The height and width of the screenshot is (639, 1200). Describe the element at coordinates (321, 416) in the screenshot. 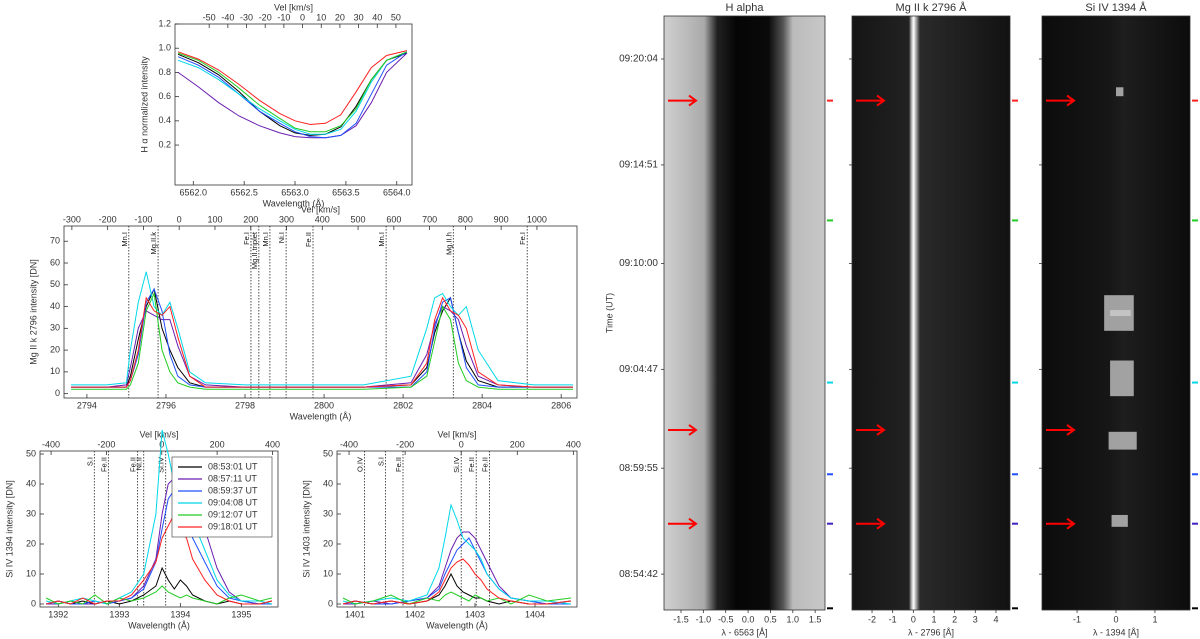

I see `x-axis-label: Wavelength (Å)` at that location.